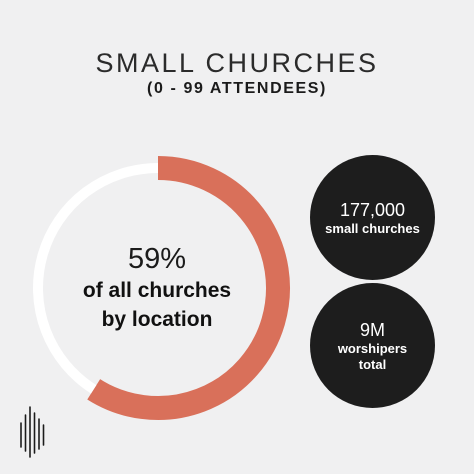 This screenshot has width=474, height=474. What do you see at coordinates (32, 432) in the screenshot?
I see `barcode-logo-icon` at bounding box center [32, 432].